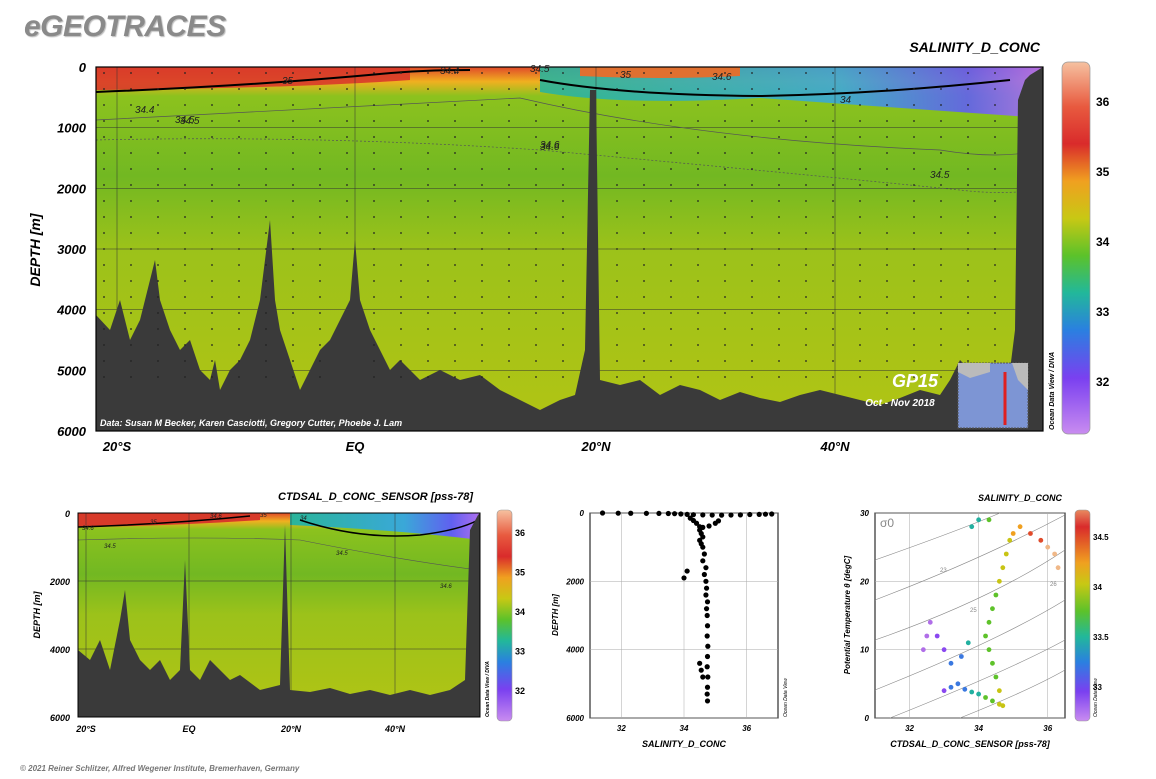 This screenshot has width=1156, height=779. I want to click on sensor-contour-label: 34.6, so click(216, 517).